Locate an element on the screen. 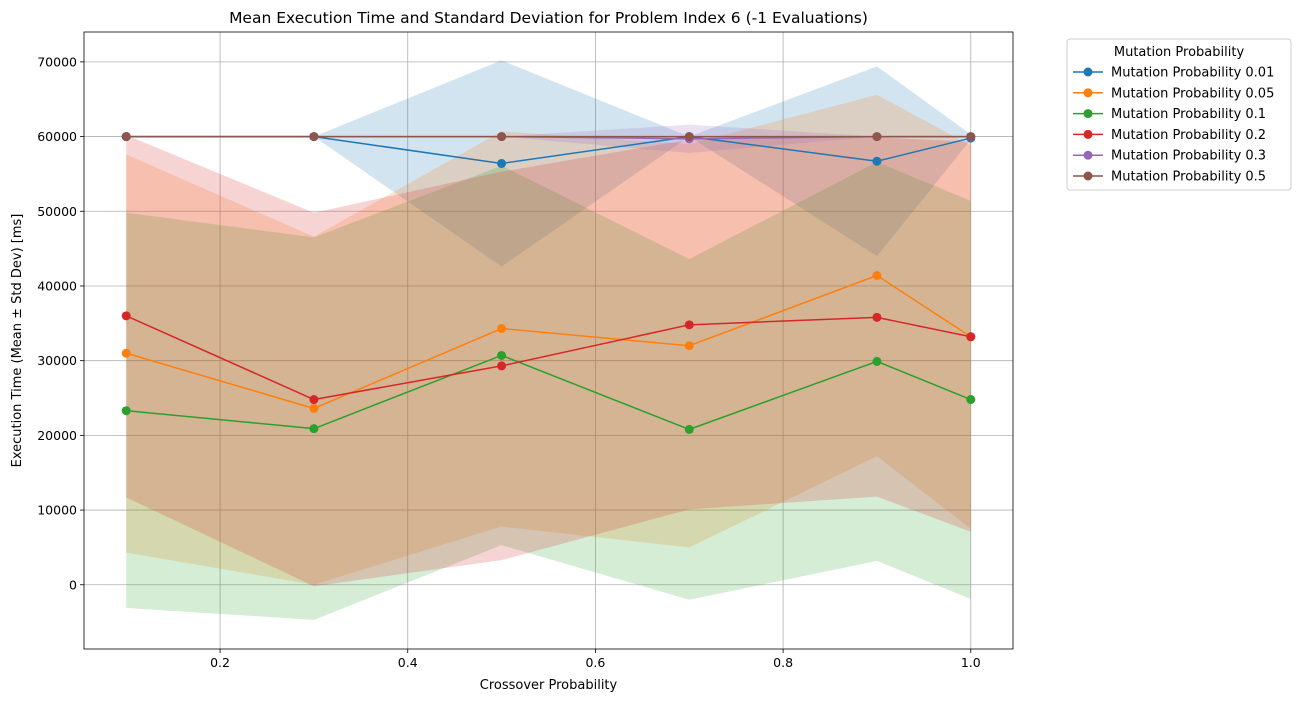  y-tick-label: 0 is located at coordinates (73, 584).